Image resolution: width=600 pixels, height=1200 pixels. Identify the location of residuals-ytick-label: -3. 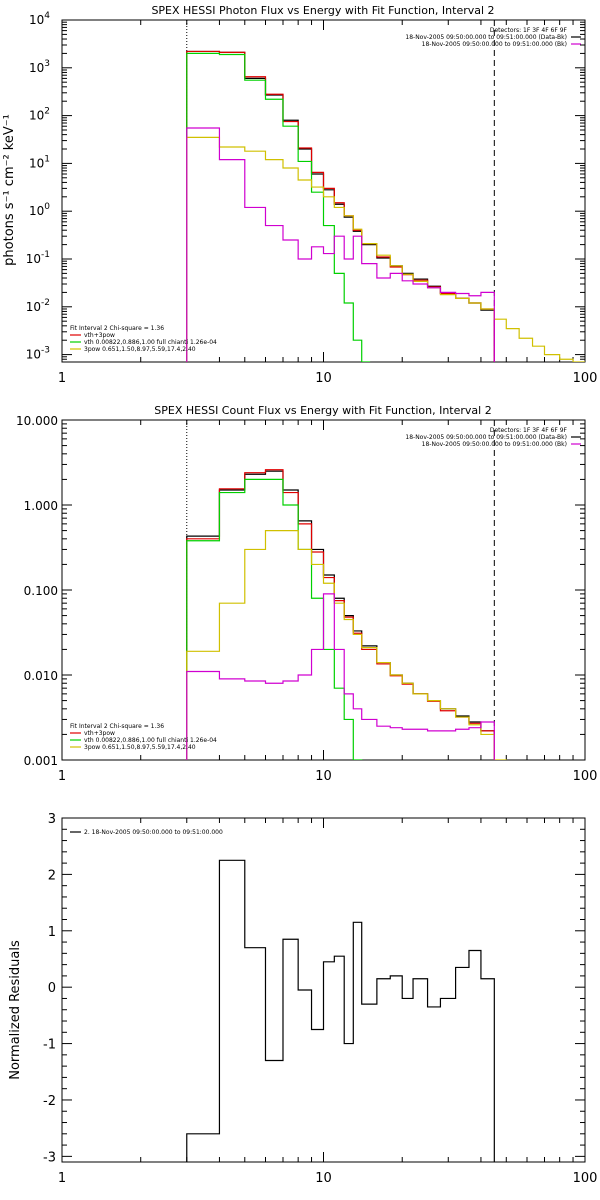
(49, 1157).